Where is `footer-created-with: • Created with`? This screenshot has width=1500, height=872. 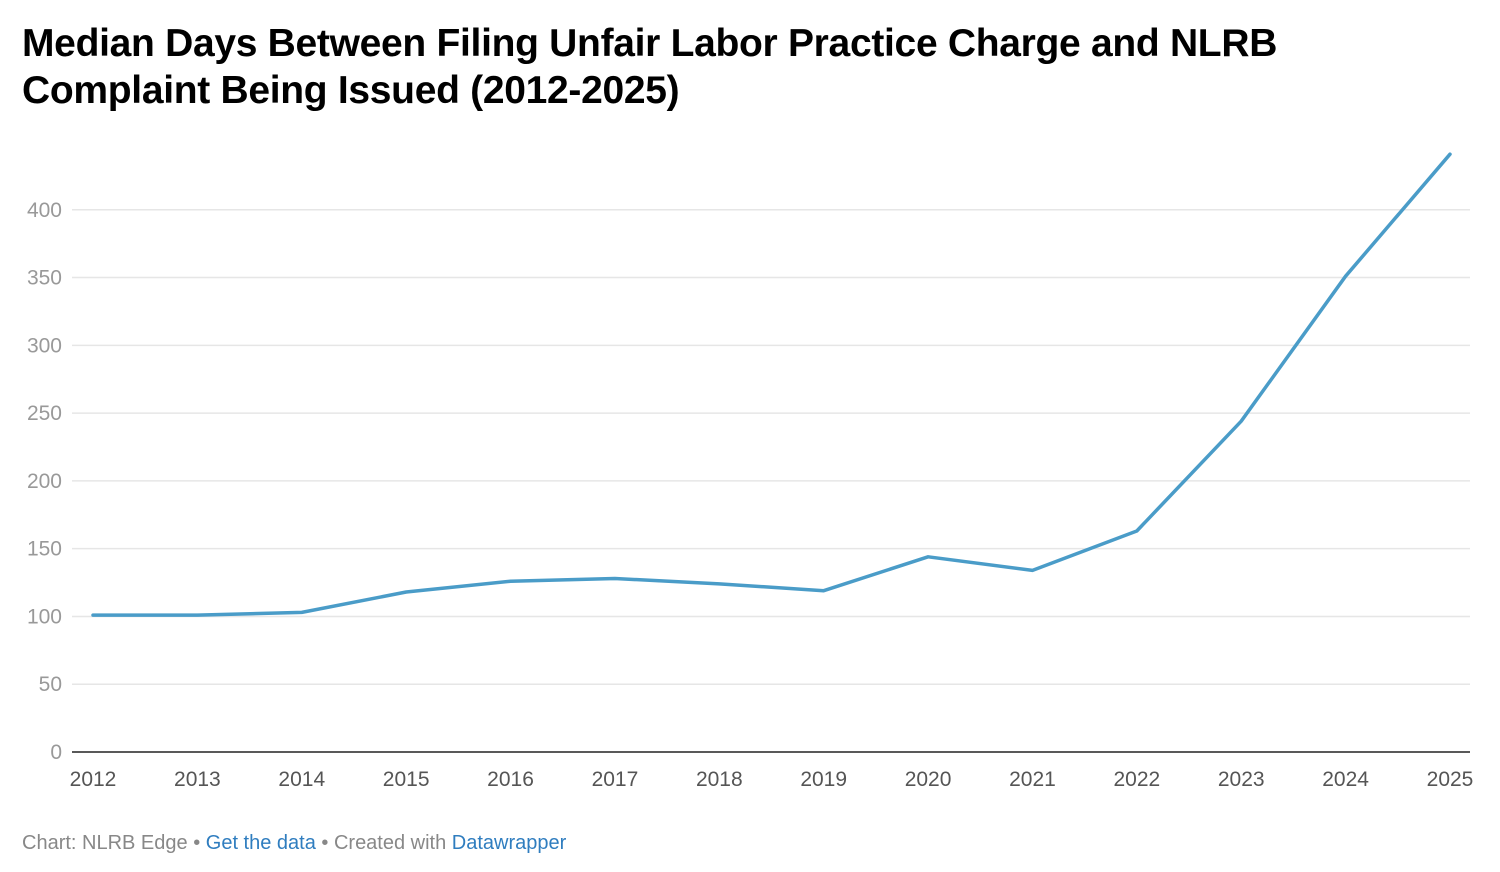 footer-created-with: • Created with is located at coordinates (383, 843).